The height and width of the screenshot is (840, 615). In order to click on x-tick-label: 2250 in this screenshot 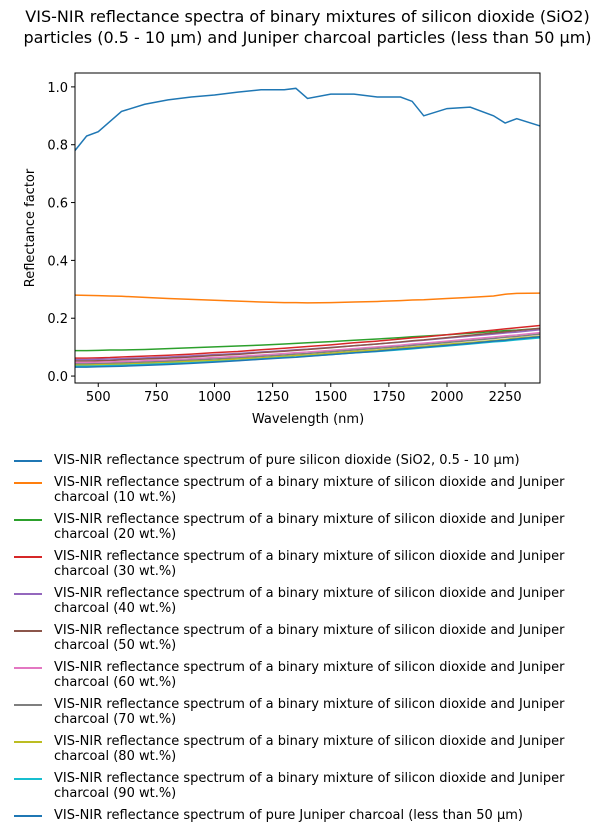, I will do `click(505, 397)`.